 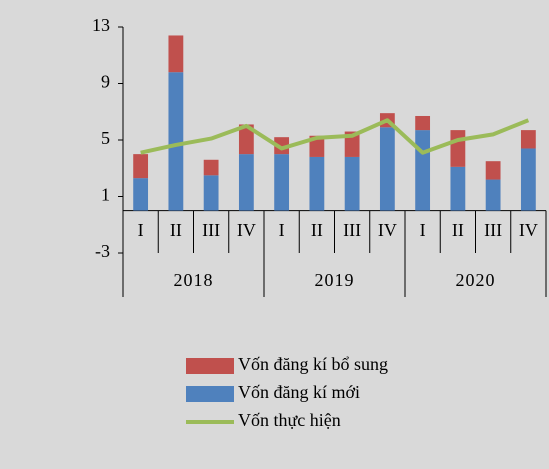 I want to click on legend-label: Vốn thực hiện, so click(x=289, y=420).